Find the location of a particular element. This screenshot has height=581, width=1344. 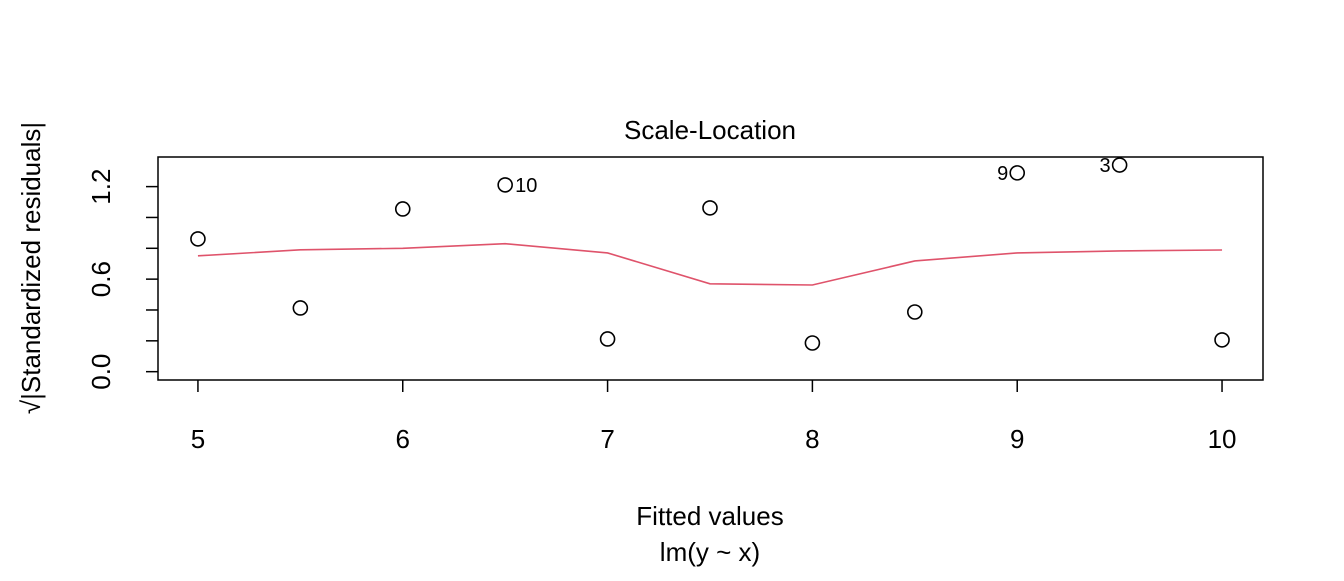

x-axis-label: Fitted values is located at coordinates (709, 516).